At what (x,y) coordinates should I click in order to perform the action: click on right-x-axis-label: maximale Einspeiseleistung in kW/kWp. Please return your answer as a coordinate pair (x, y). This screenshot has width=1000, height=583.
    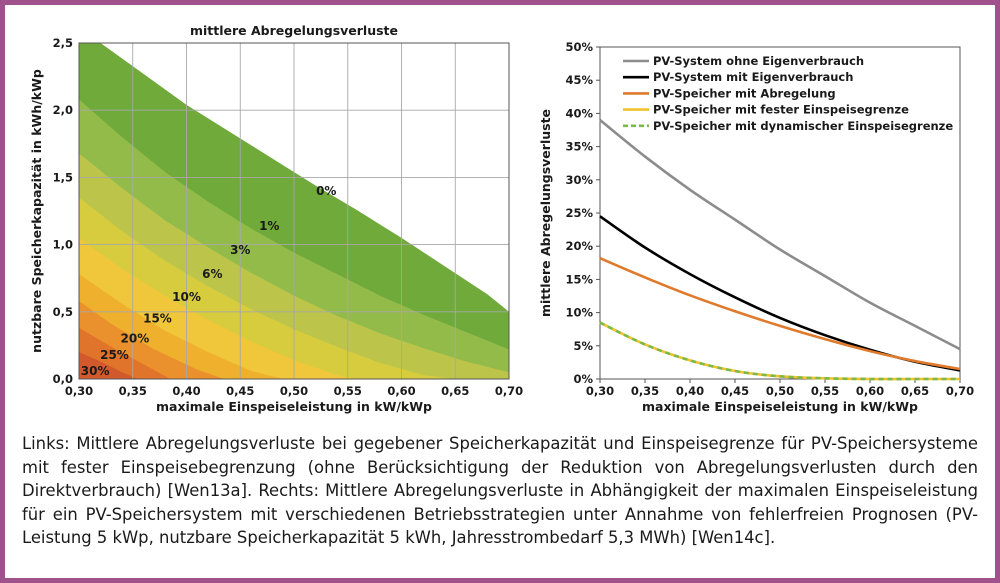
    Looking at the image, I should click on (780, 406).